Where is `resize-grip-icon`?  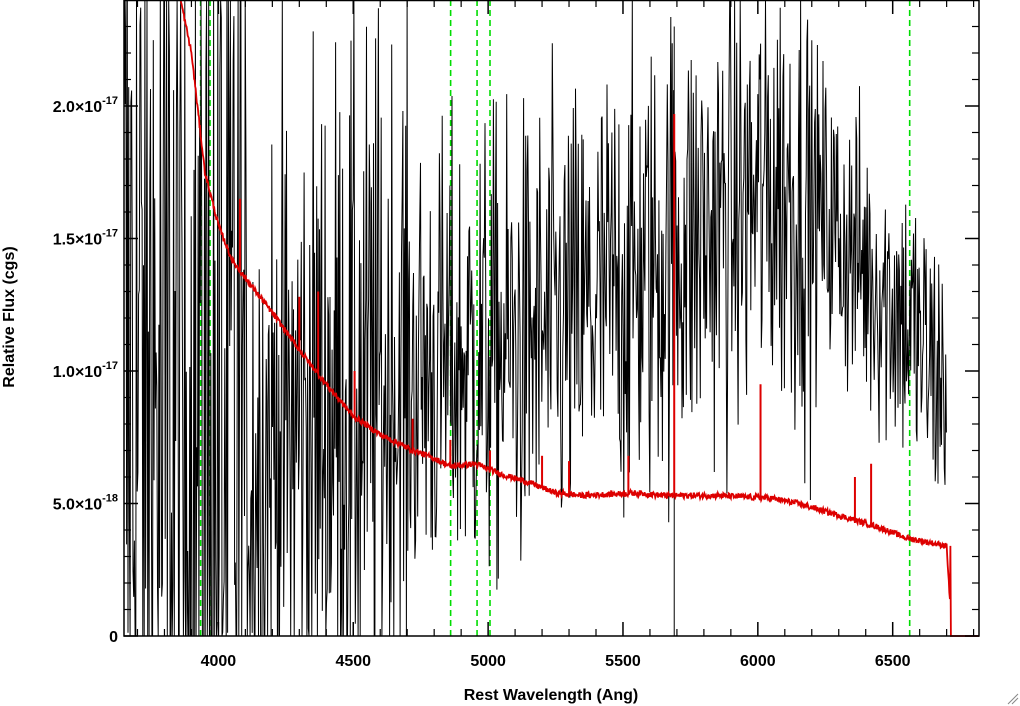 resize-grip-icon is located at coordinates (1013, 699).